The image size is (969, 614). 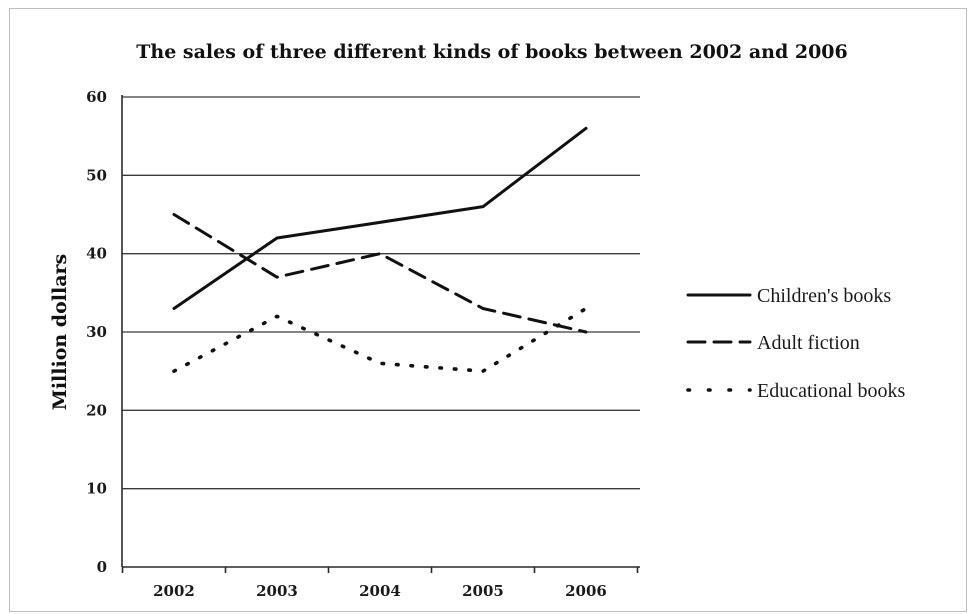 I want to click on y-tick-label: 10, so click(x=96, y=489).